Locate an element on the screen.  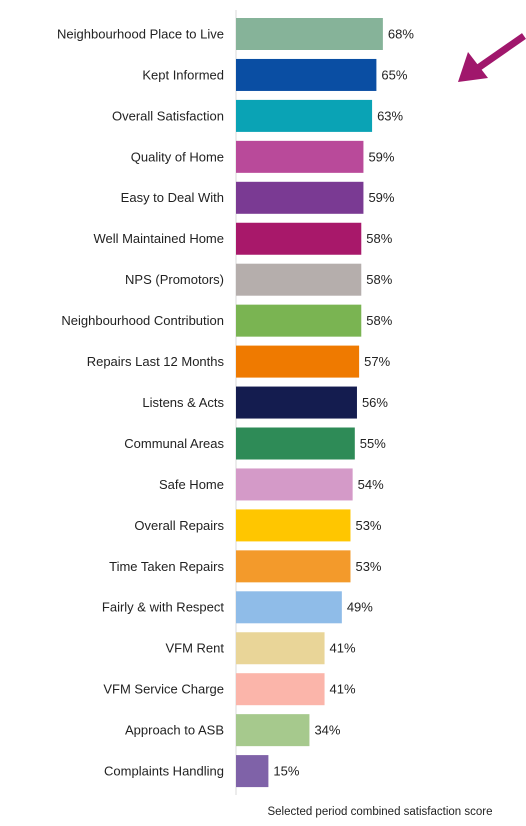
category-label: Neighbourhood Place to Live is located at coordinates (140, 33).